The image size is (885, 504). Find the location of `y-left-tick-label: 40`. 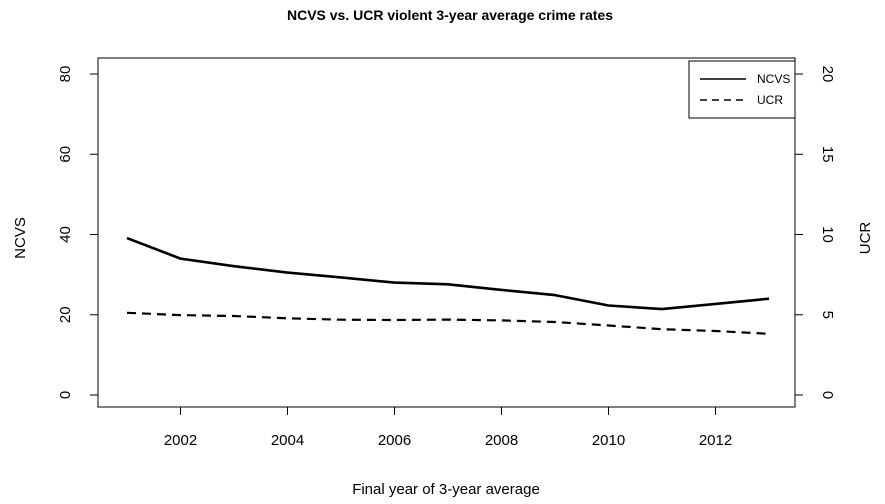

y-left-tick-label: 40 is located at coordinates (65, 234).